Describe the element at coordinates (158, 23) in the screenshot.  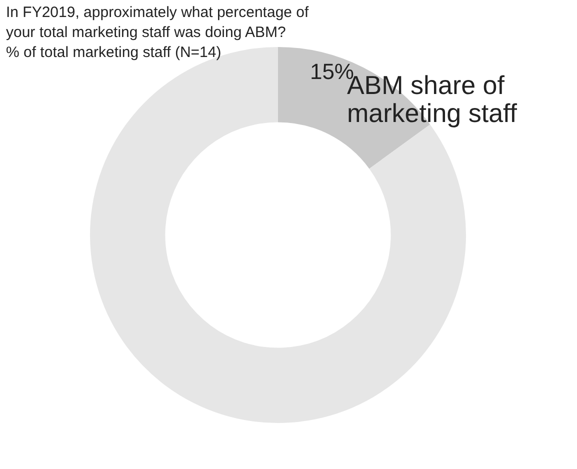
I see `chart-title: In FY2019, approximately what percentage of your total marketing staff was doing ABM?` at that location.